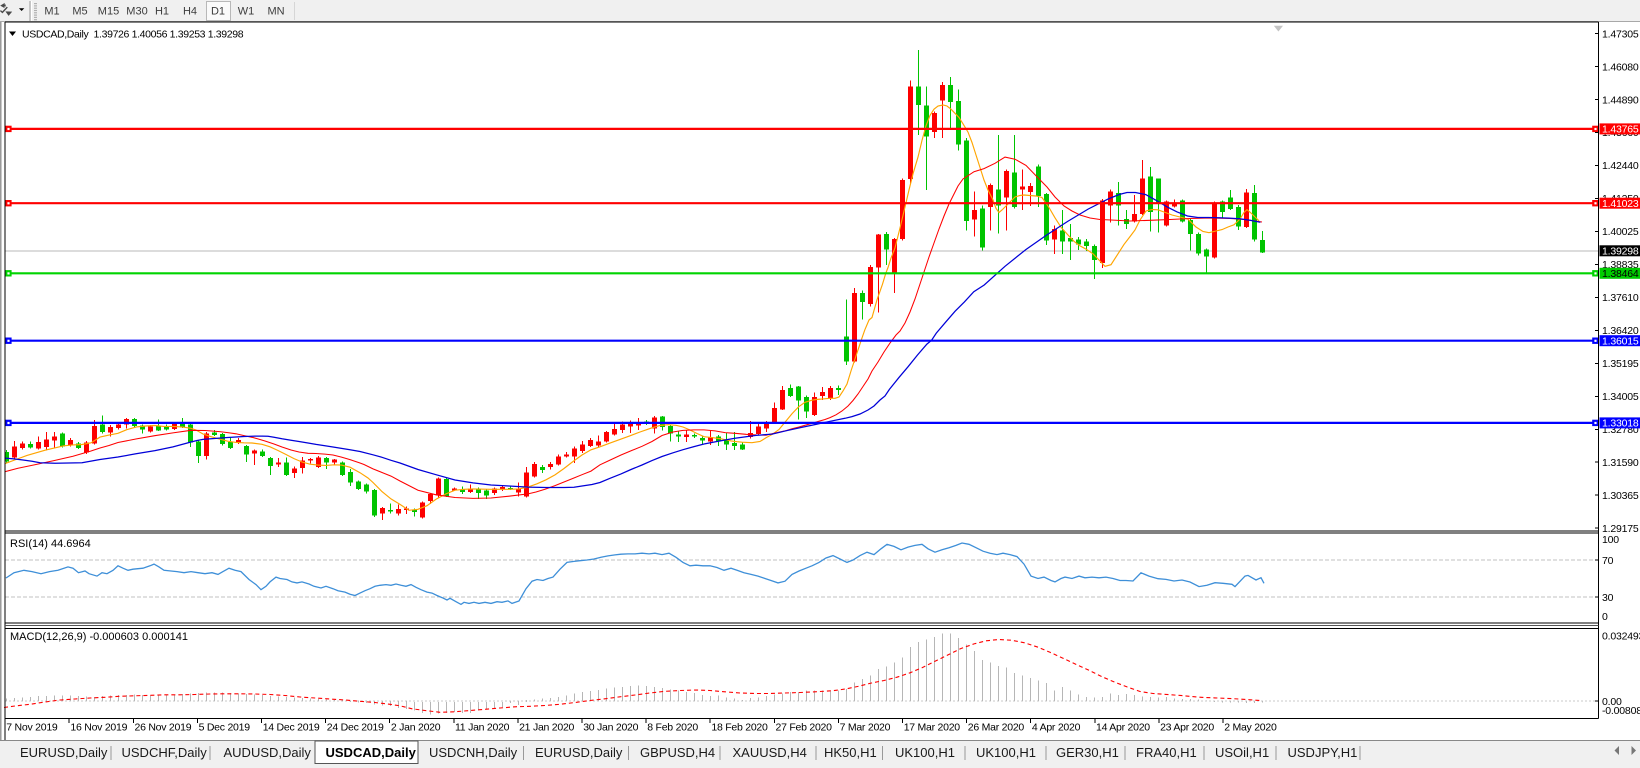  I want to click on svg-text: 8 Feb 2020, so click(672, 728).